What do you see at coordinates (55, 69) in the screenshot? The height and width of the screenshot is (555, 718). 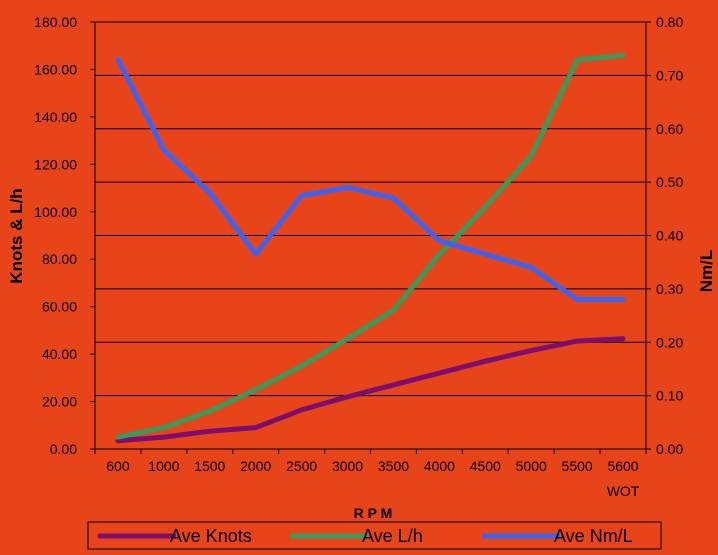 I see `y-left-tick-label: 160.00` at bounding box center [55, 69].